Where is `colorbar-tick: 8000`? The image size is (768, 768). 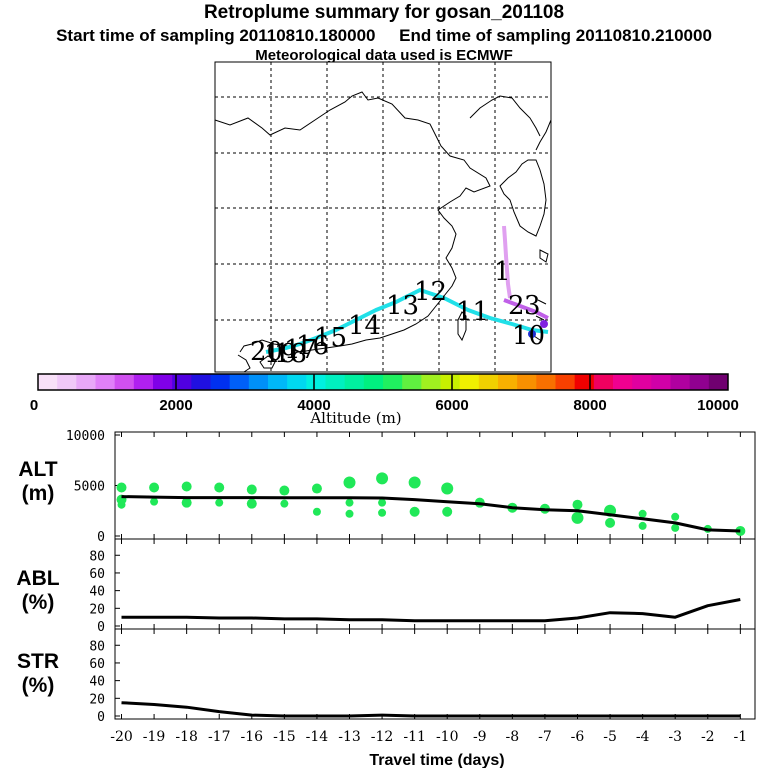
colorbar-tick: 8000 is located at coordinates (589, 405).